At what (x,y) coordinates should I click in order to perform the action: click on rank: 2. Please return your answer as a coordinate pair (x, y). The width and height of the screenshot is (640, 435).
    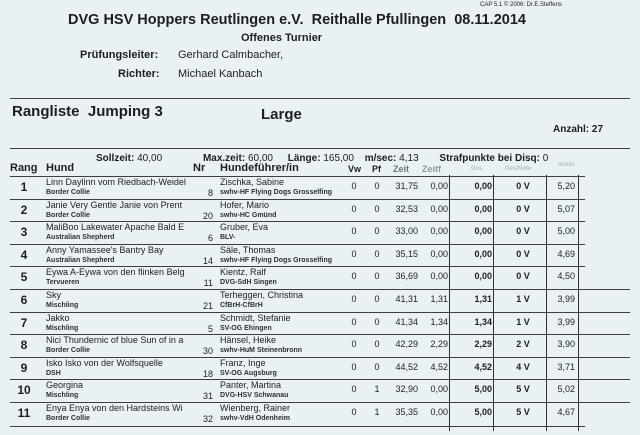
    Looking at the image, I should click on (24, 209).